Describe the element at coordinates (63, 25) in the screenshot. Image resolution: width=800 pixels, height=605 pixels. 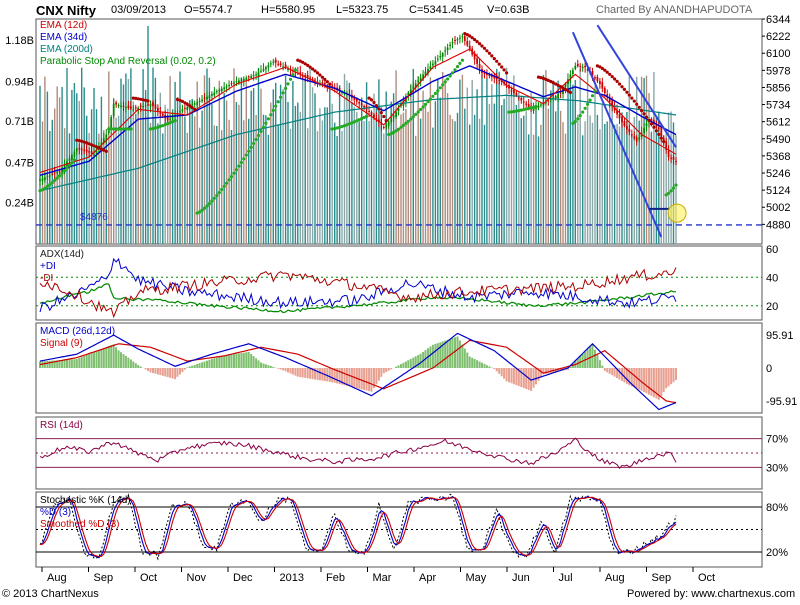
I see `price-legend-item: EMA (12d)` at that location.